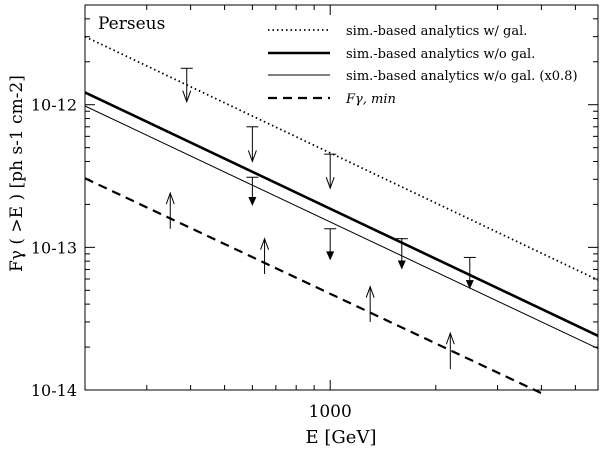 The width and height of the screenshot is (600, 450). I want to click on x-tick-label: 1000, so click(330, 412).